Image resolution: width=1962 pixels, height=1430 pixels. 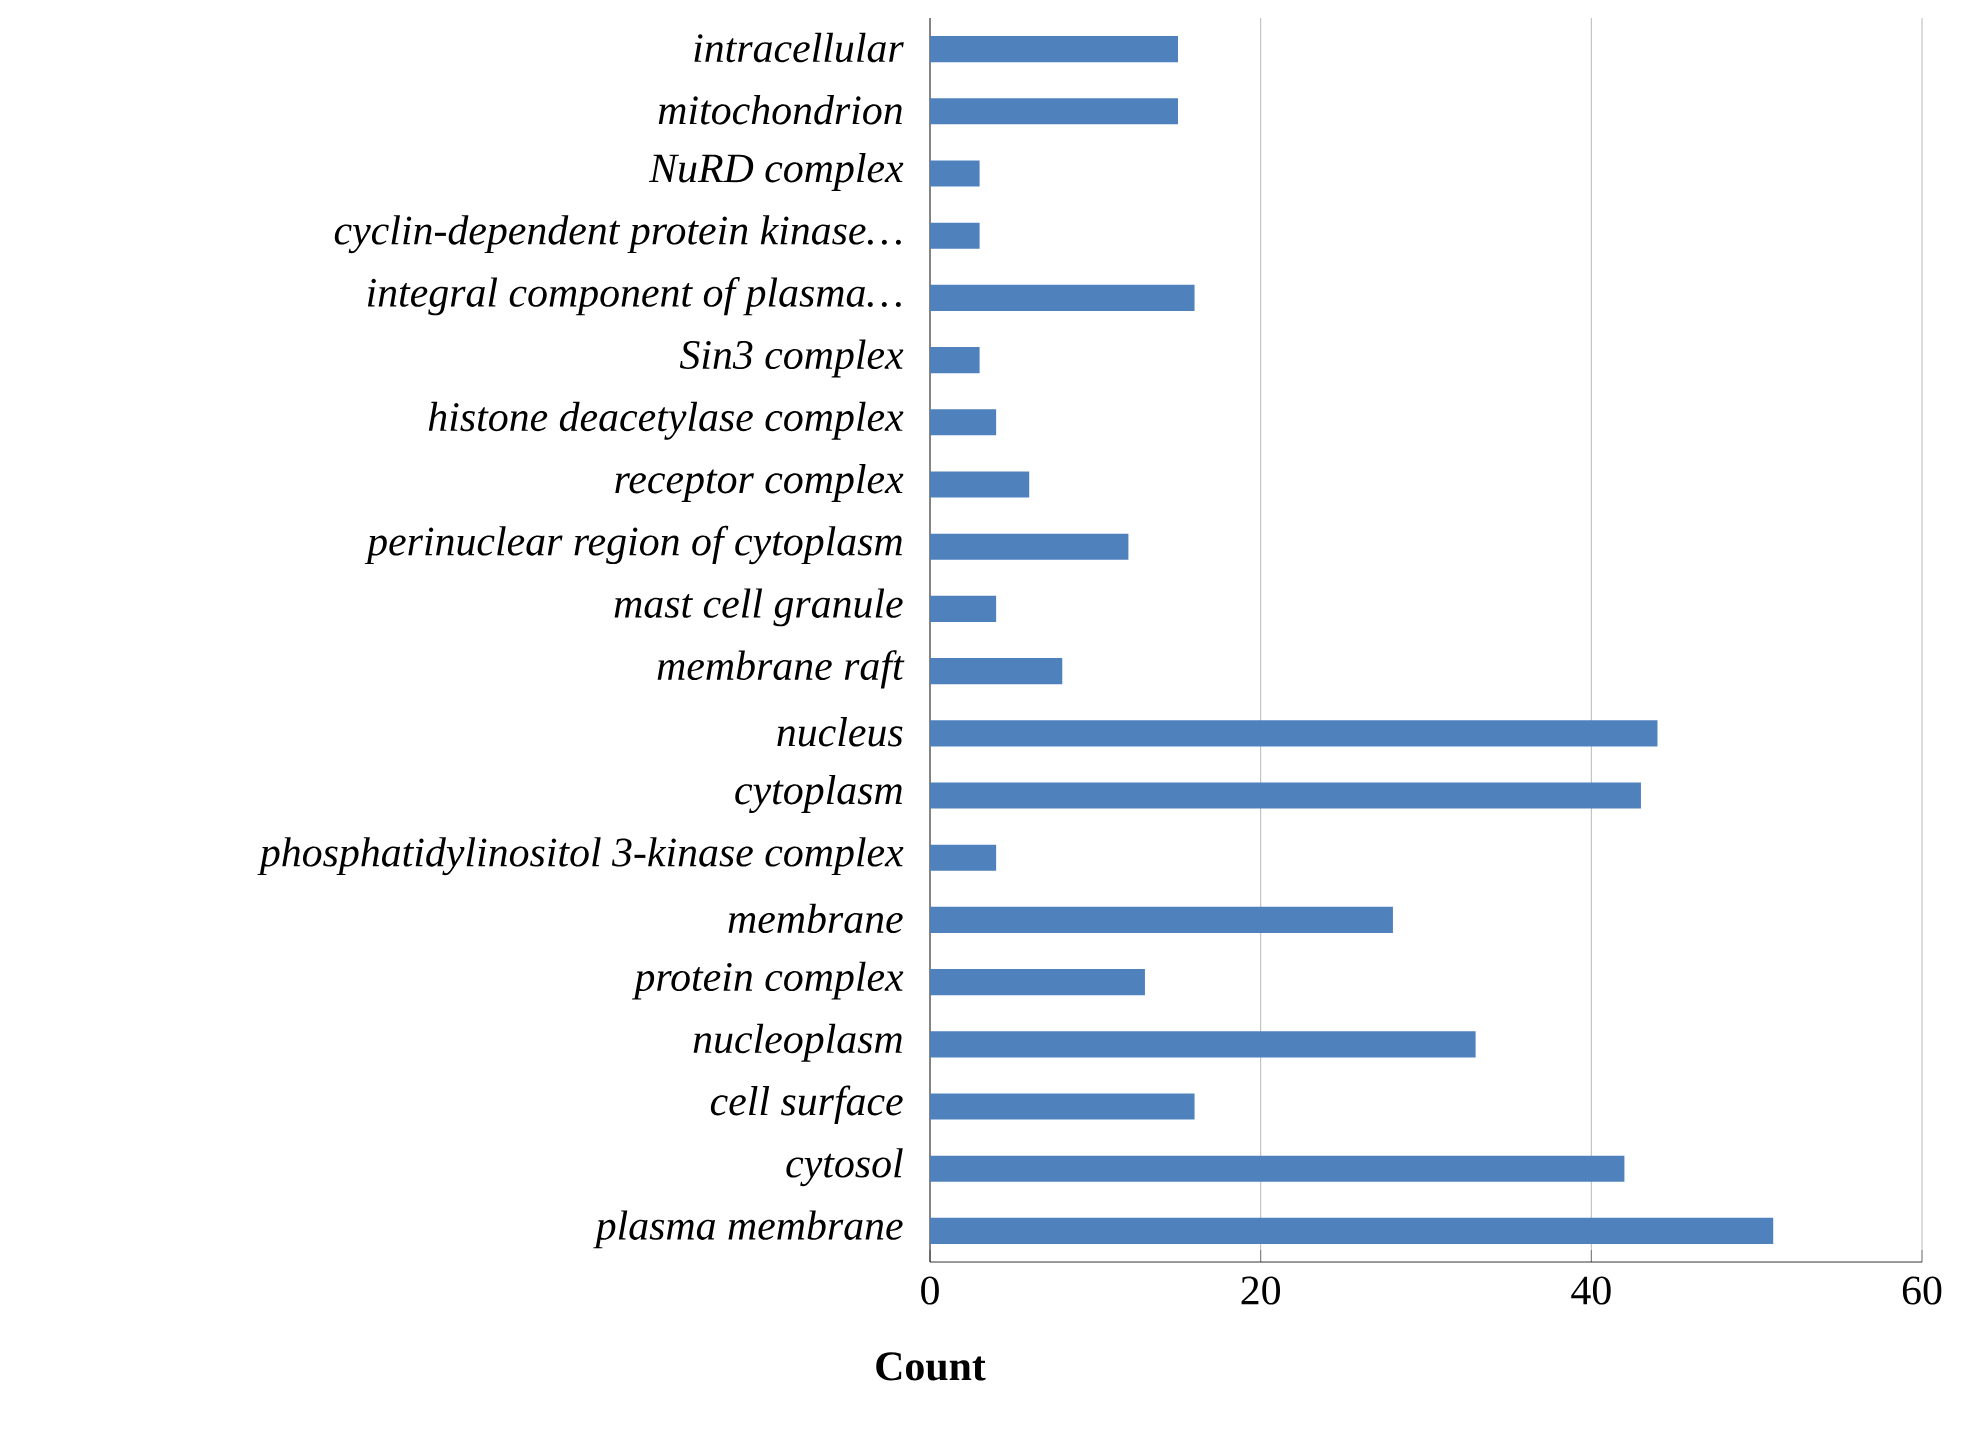 I want to click on y-tick-label: phosphatidylinositol 3-kinase complex, so click(x=580, y=856).